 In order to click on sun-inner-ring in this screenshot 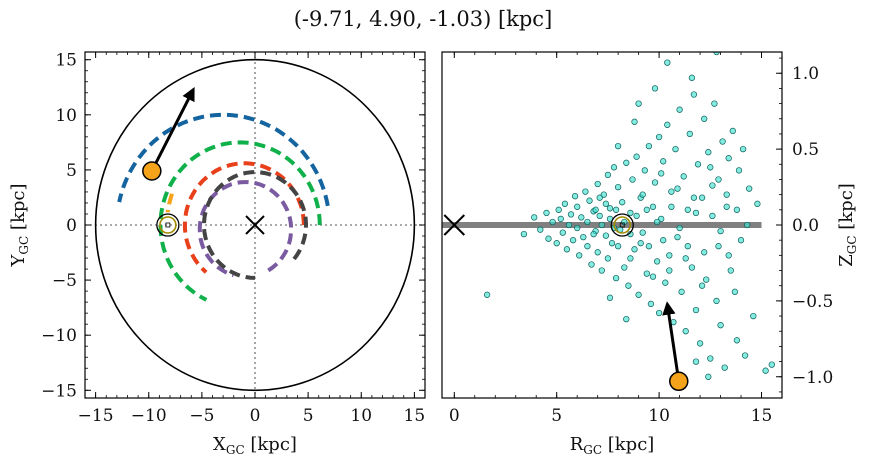, I will do `click(168, 225)`.